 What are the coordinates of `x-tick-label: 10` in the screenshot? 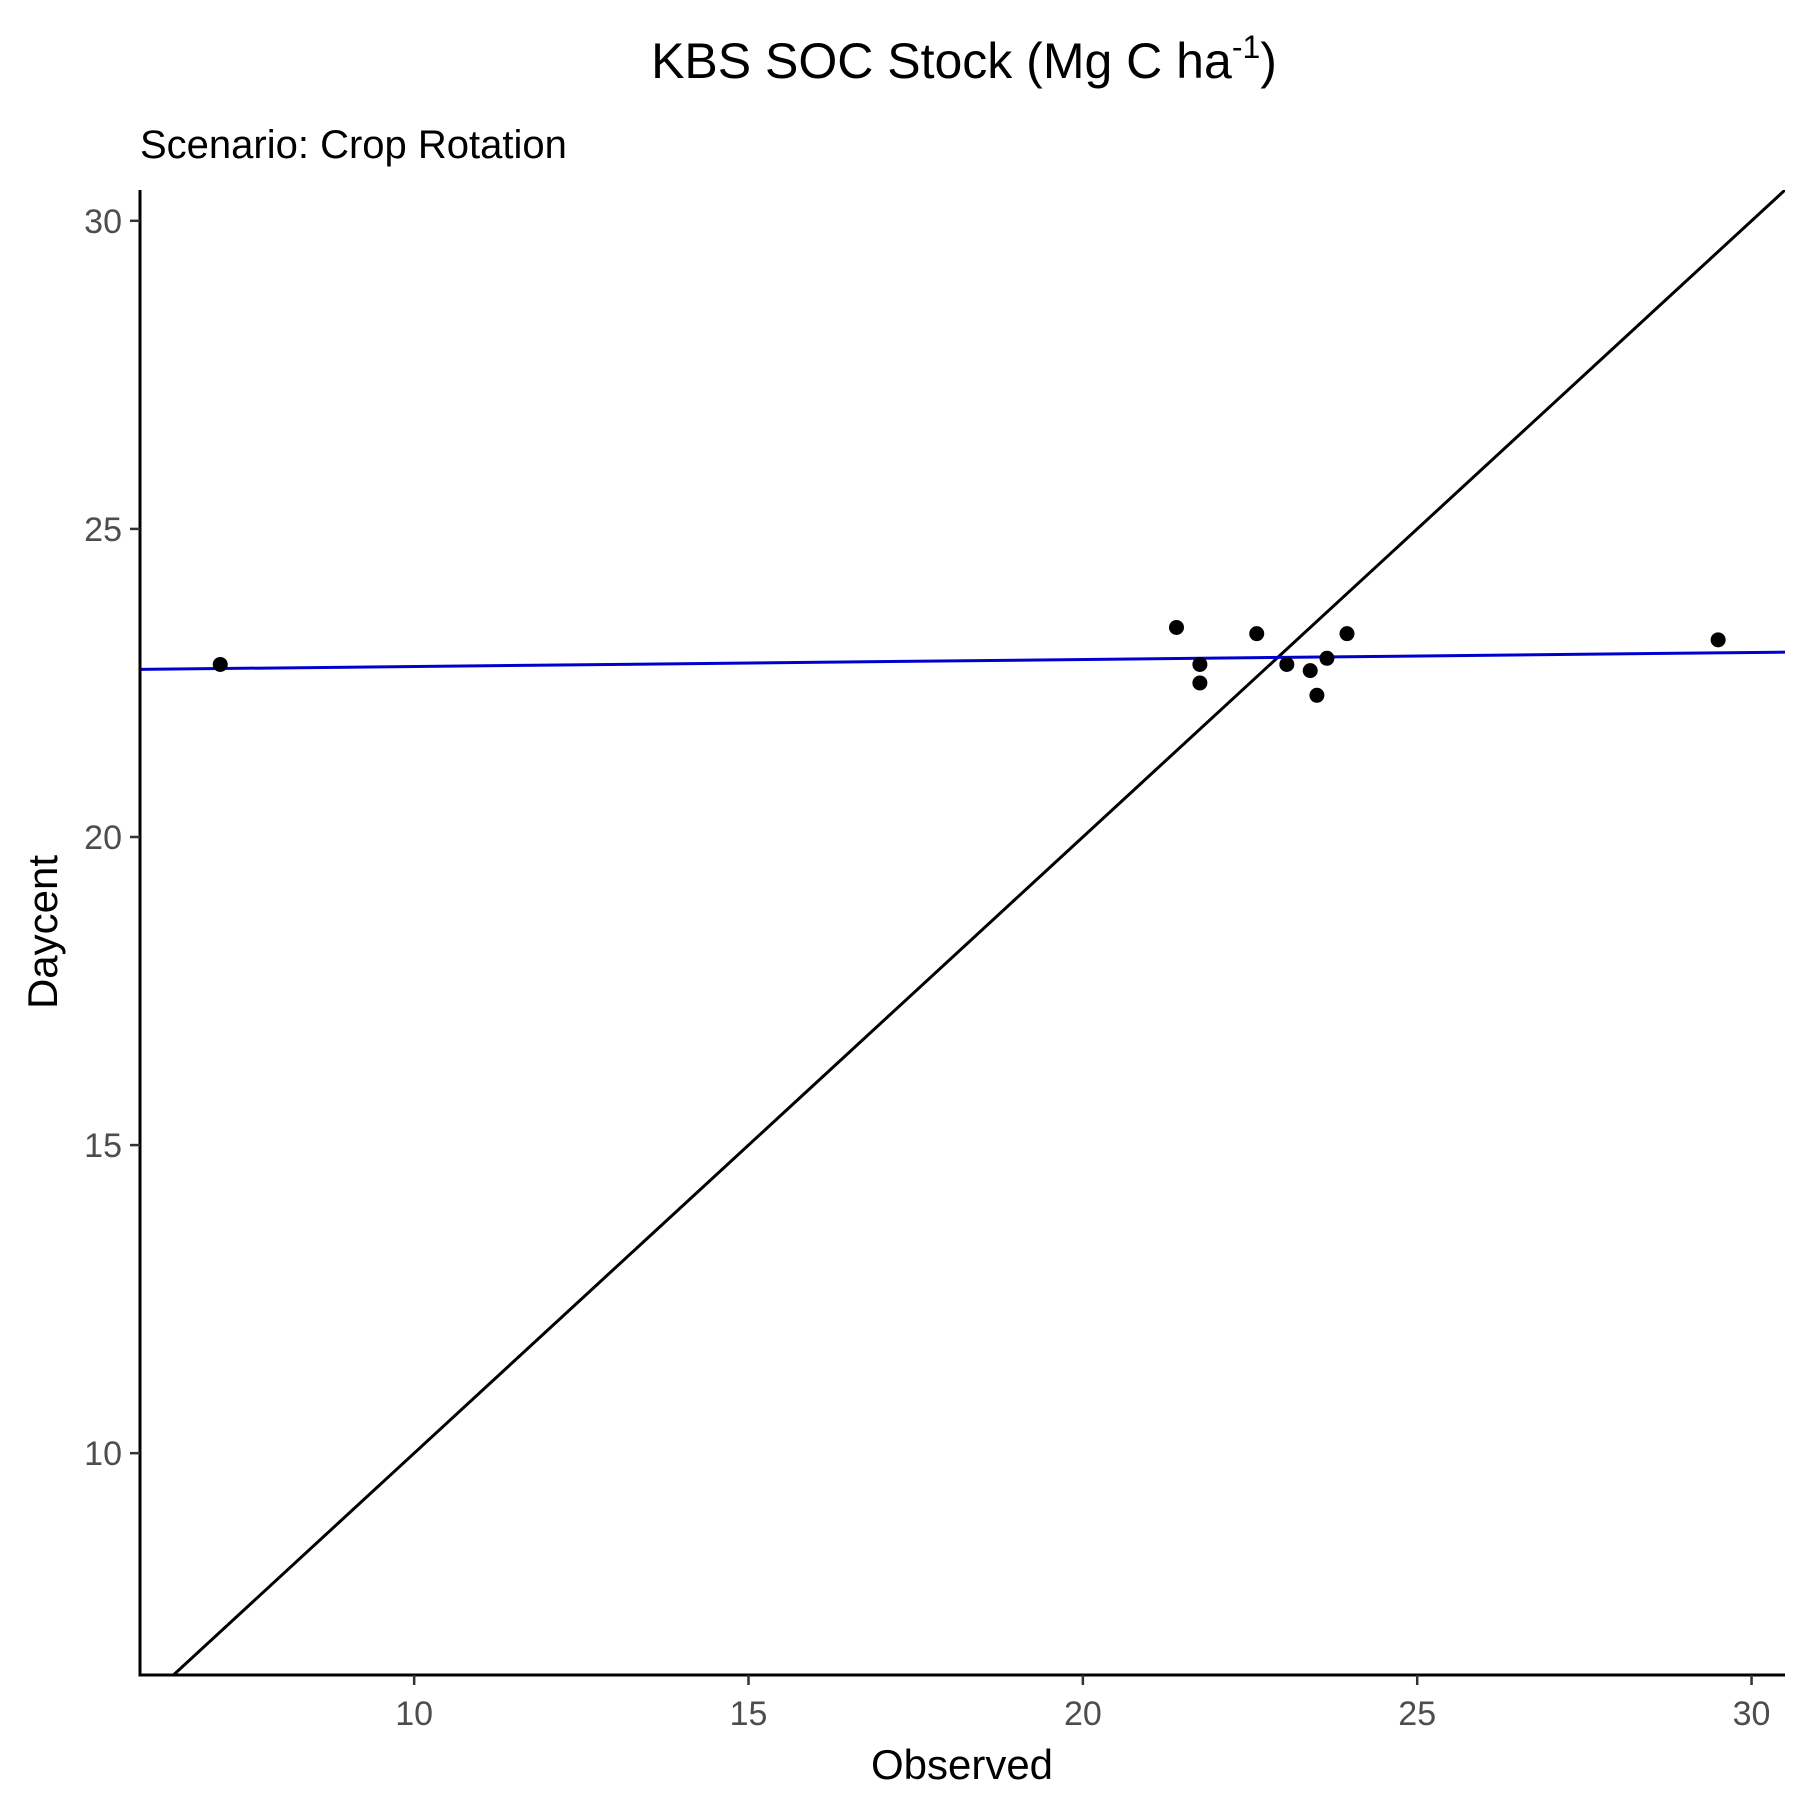 It's located at (414, 1714).